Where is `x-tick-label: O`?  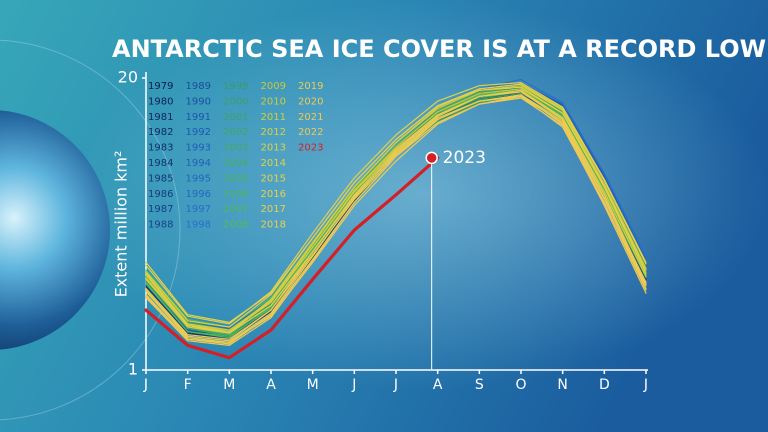 x-tick-label: O is located at coordinates (520, 385).